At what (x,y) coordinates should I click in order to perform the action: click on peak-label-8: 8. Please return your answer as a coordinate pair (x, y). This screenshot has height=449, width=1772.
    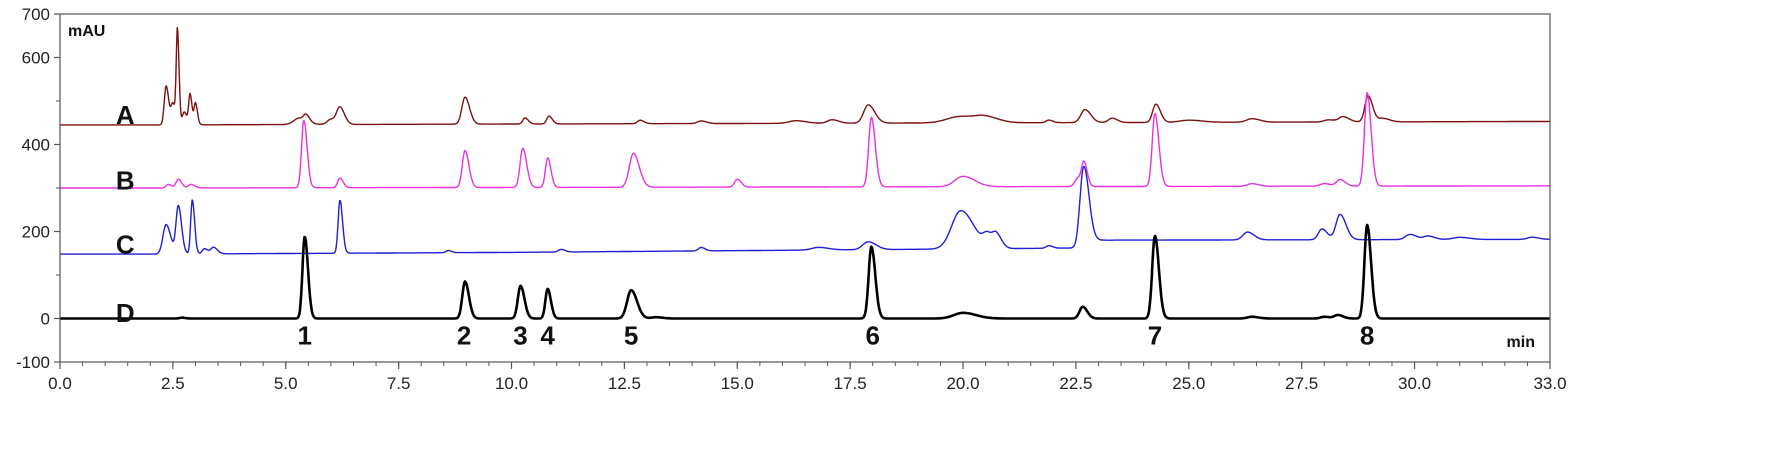
    Looking at the image, I should click on (1367, 336).